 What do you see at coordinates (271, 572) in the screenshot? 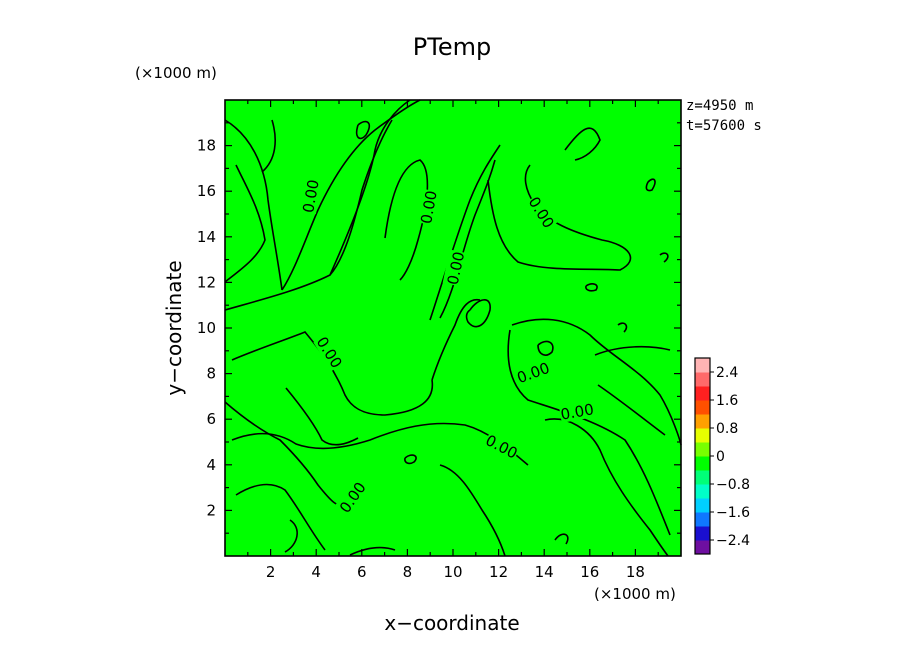
I see `x-tick-label: 2` at bounding box center [271, 572].